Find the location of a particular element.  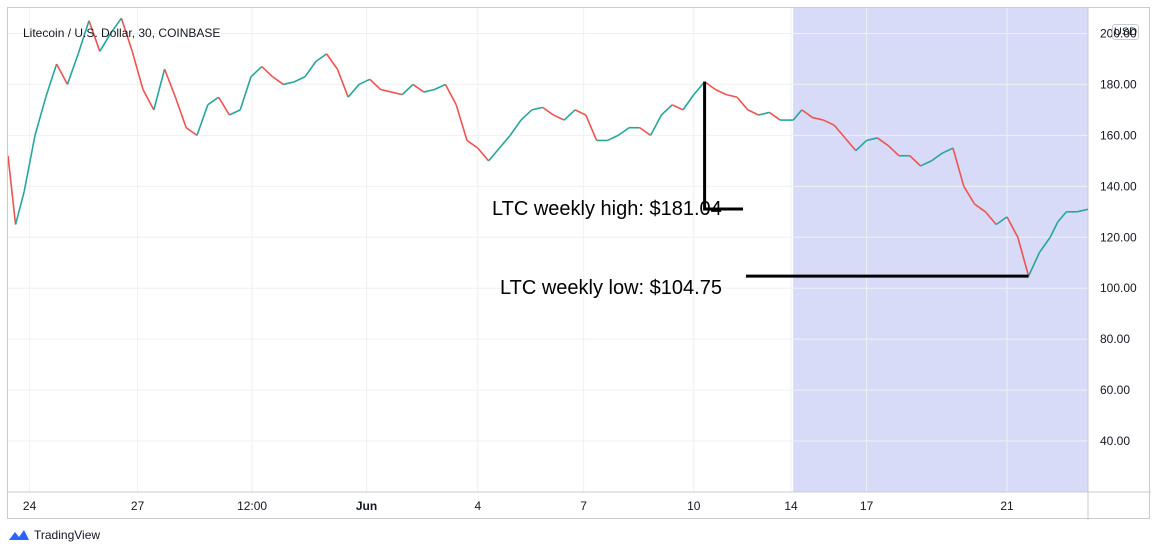

y-tick-label: 140.00 is located at coordinates (1118, 186).